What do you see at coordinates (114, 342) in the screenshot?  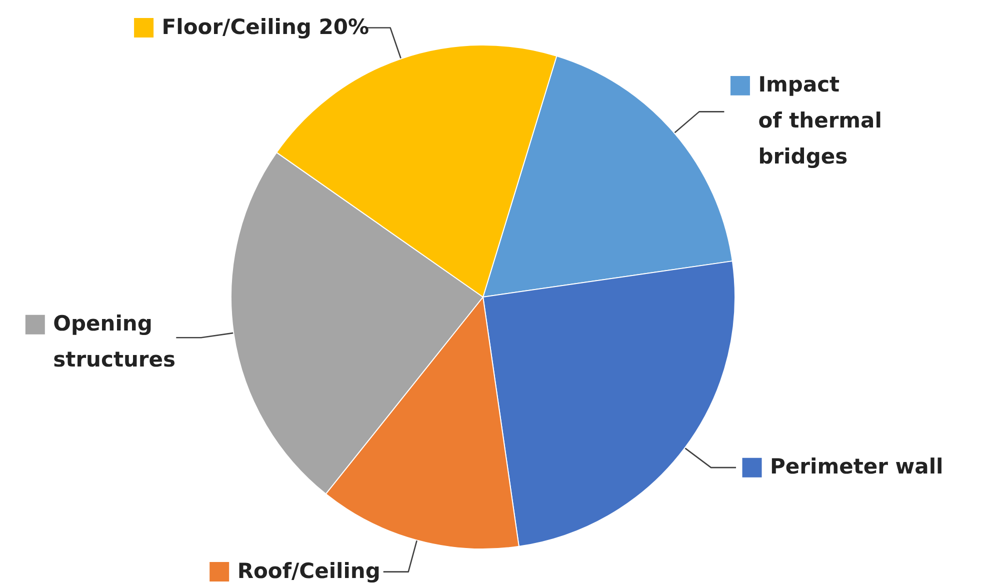 I see `legend-label: Opening structures` at bounding box center [114, 342].